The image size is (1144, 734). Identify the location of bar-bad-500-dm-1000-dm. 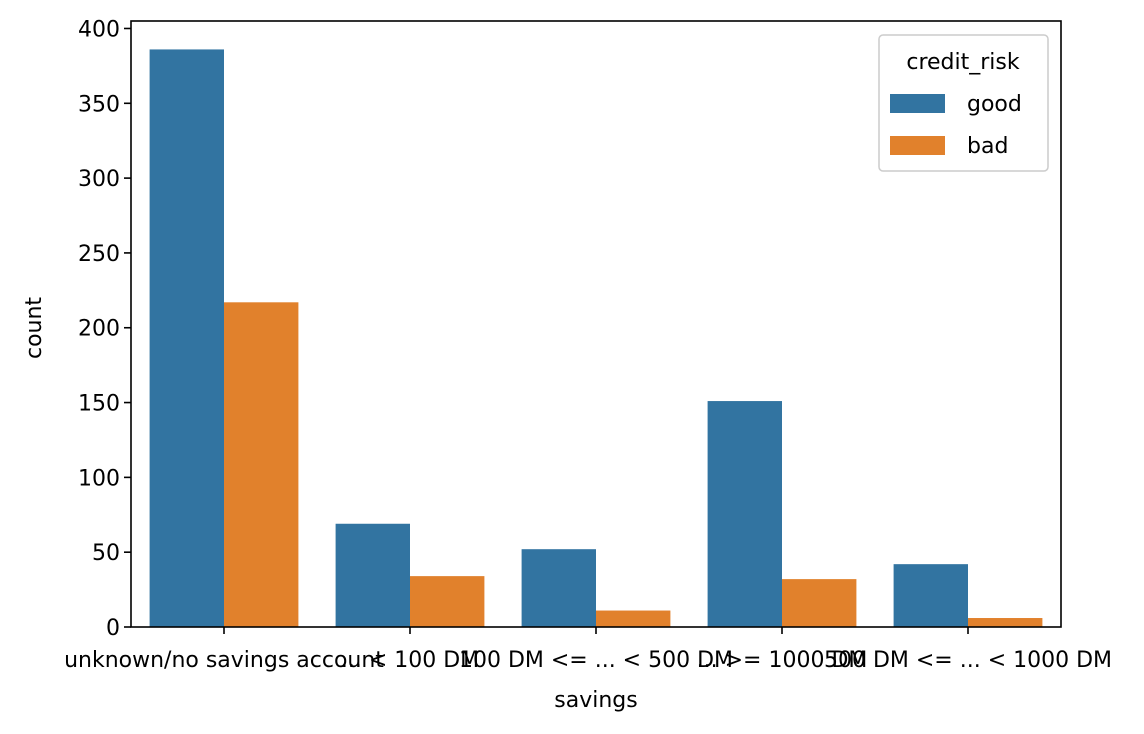
(1005, 622).